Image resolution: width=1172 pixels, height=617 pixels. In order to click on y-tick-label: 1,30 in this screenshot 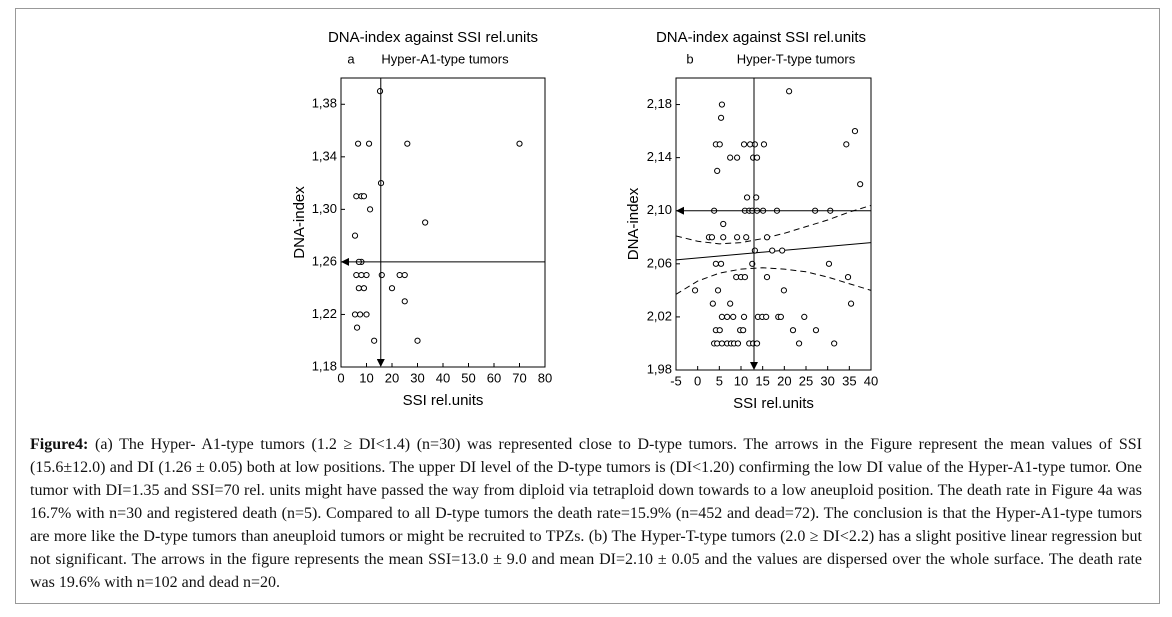, I will do `click(324, 208)`.